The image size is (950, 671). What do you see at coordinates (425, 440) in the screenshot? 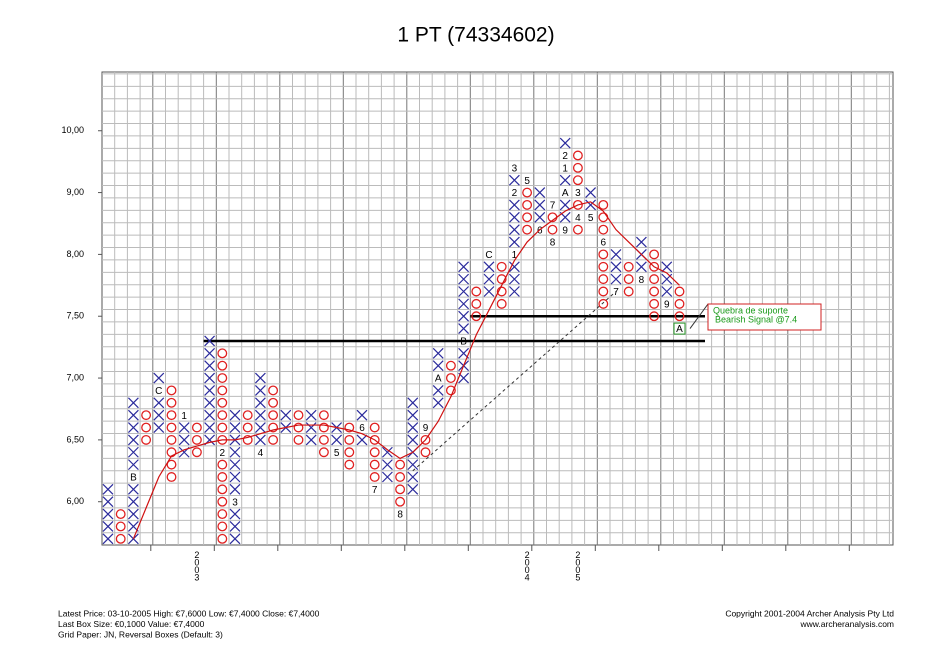
I see `column: 9` at bounding box center [425, 440].